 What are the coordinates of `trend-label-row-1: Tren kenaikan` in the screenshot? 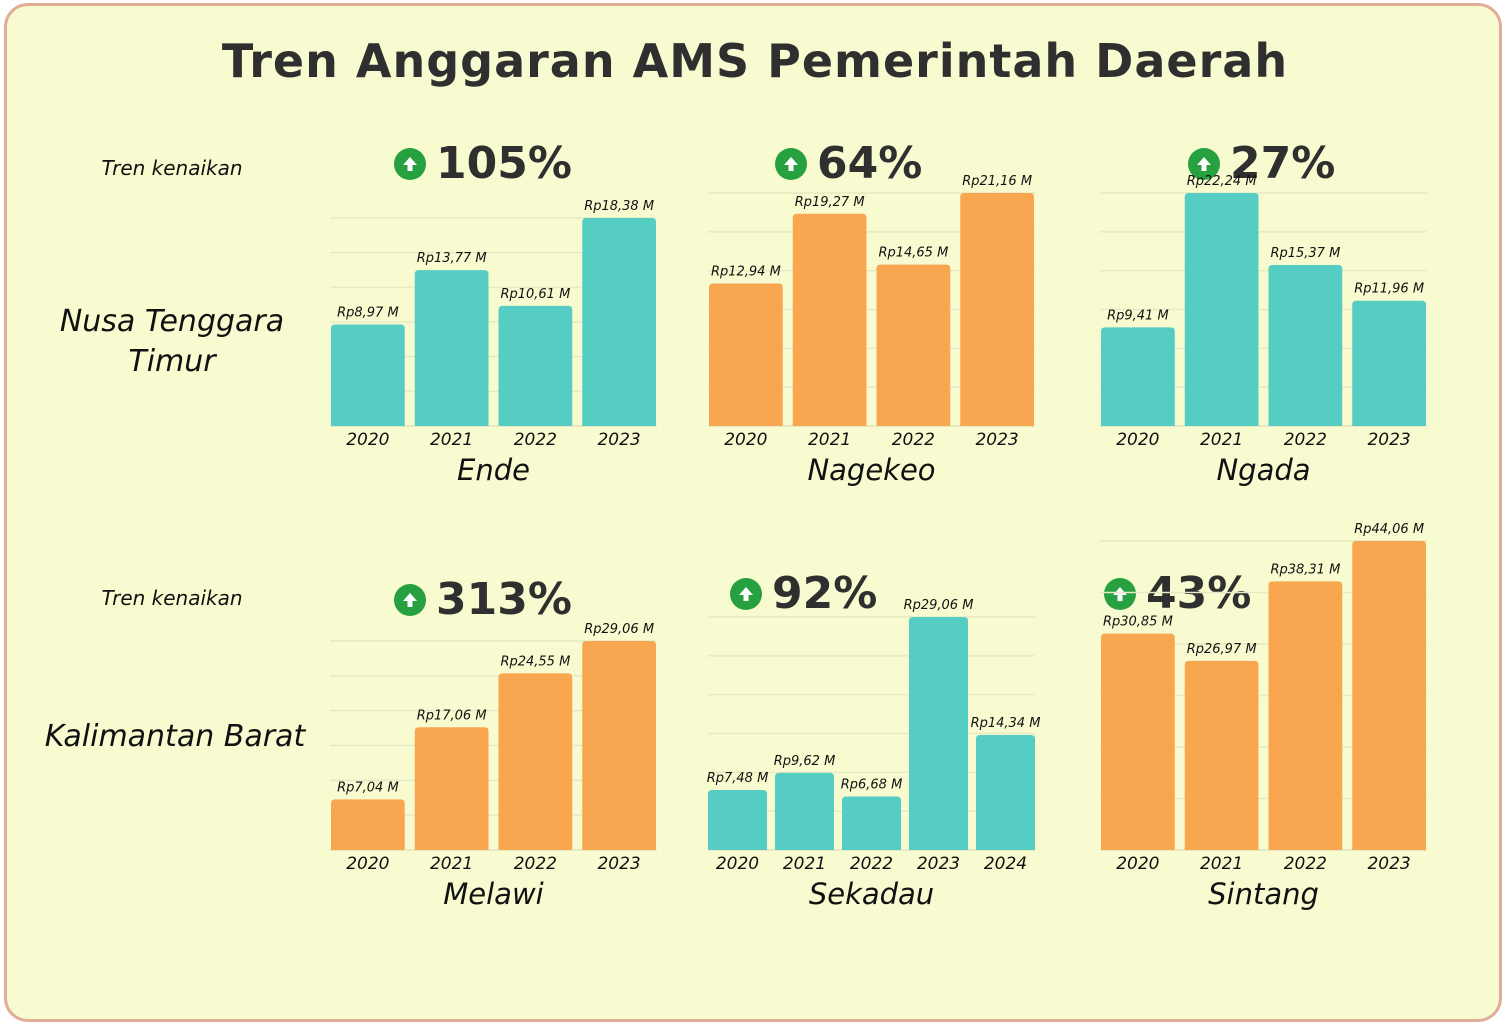 It's located at (172, 168).